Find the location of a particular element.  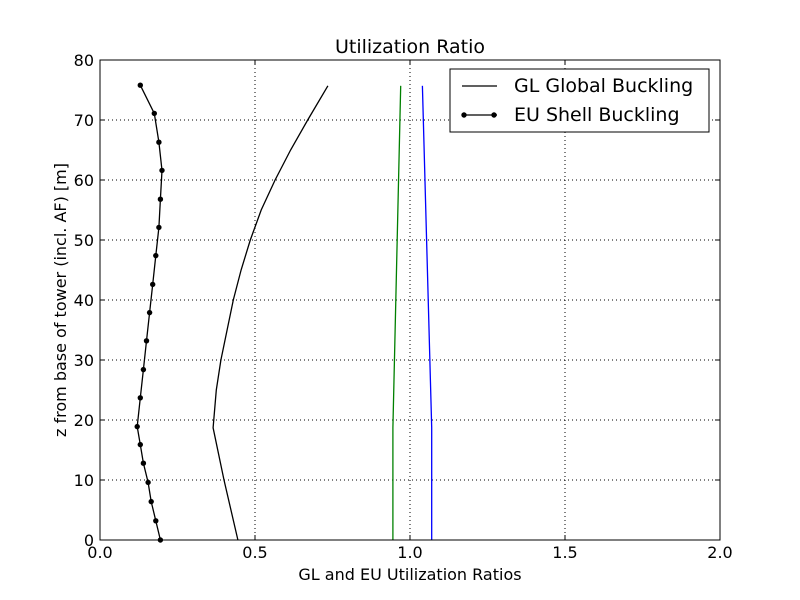

x-tick-label: 1.0 is located at coordinates (409, 552).